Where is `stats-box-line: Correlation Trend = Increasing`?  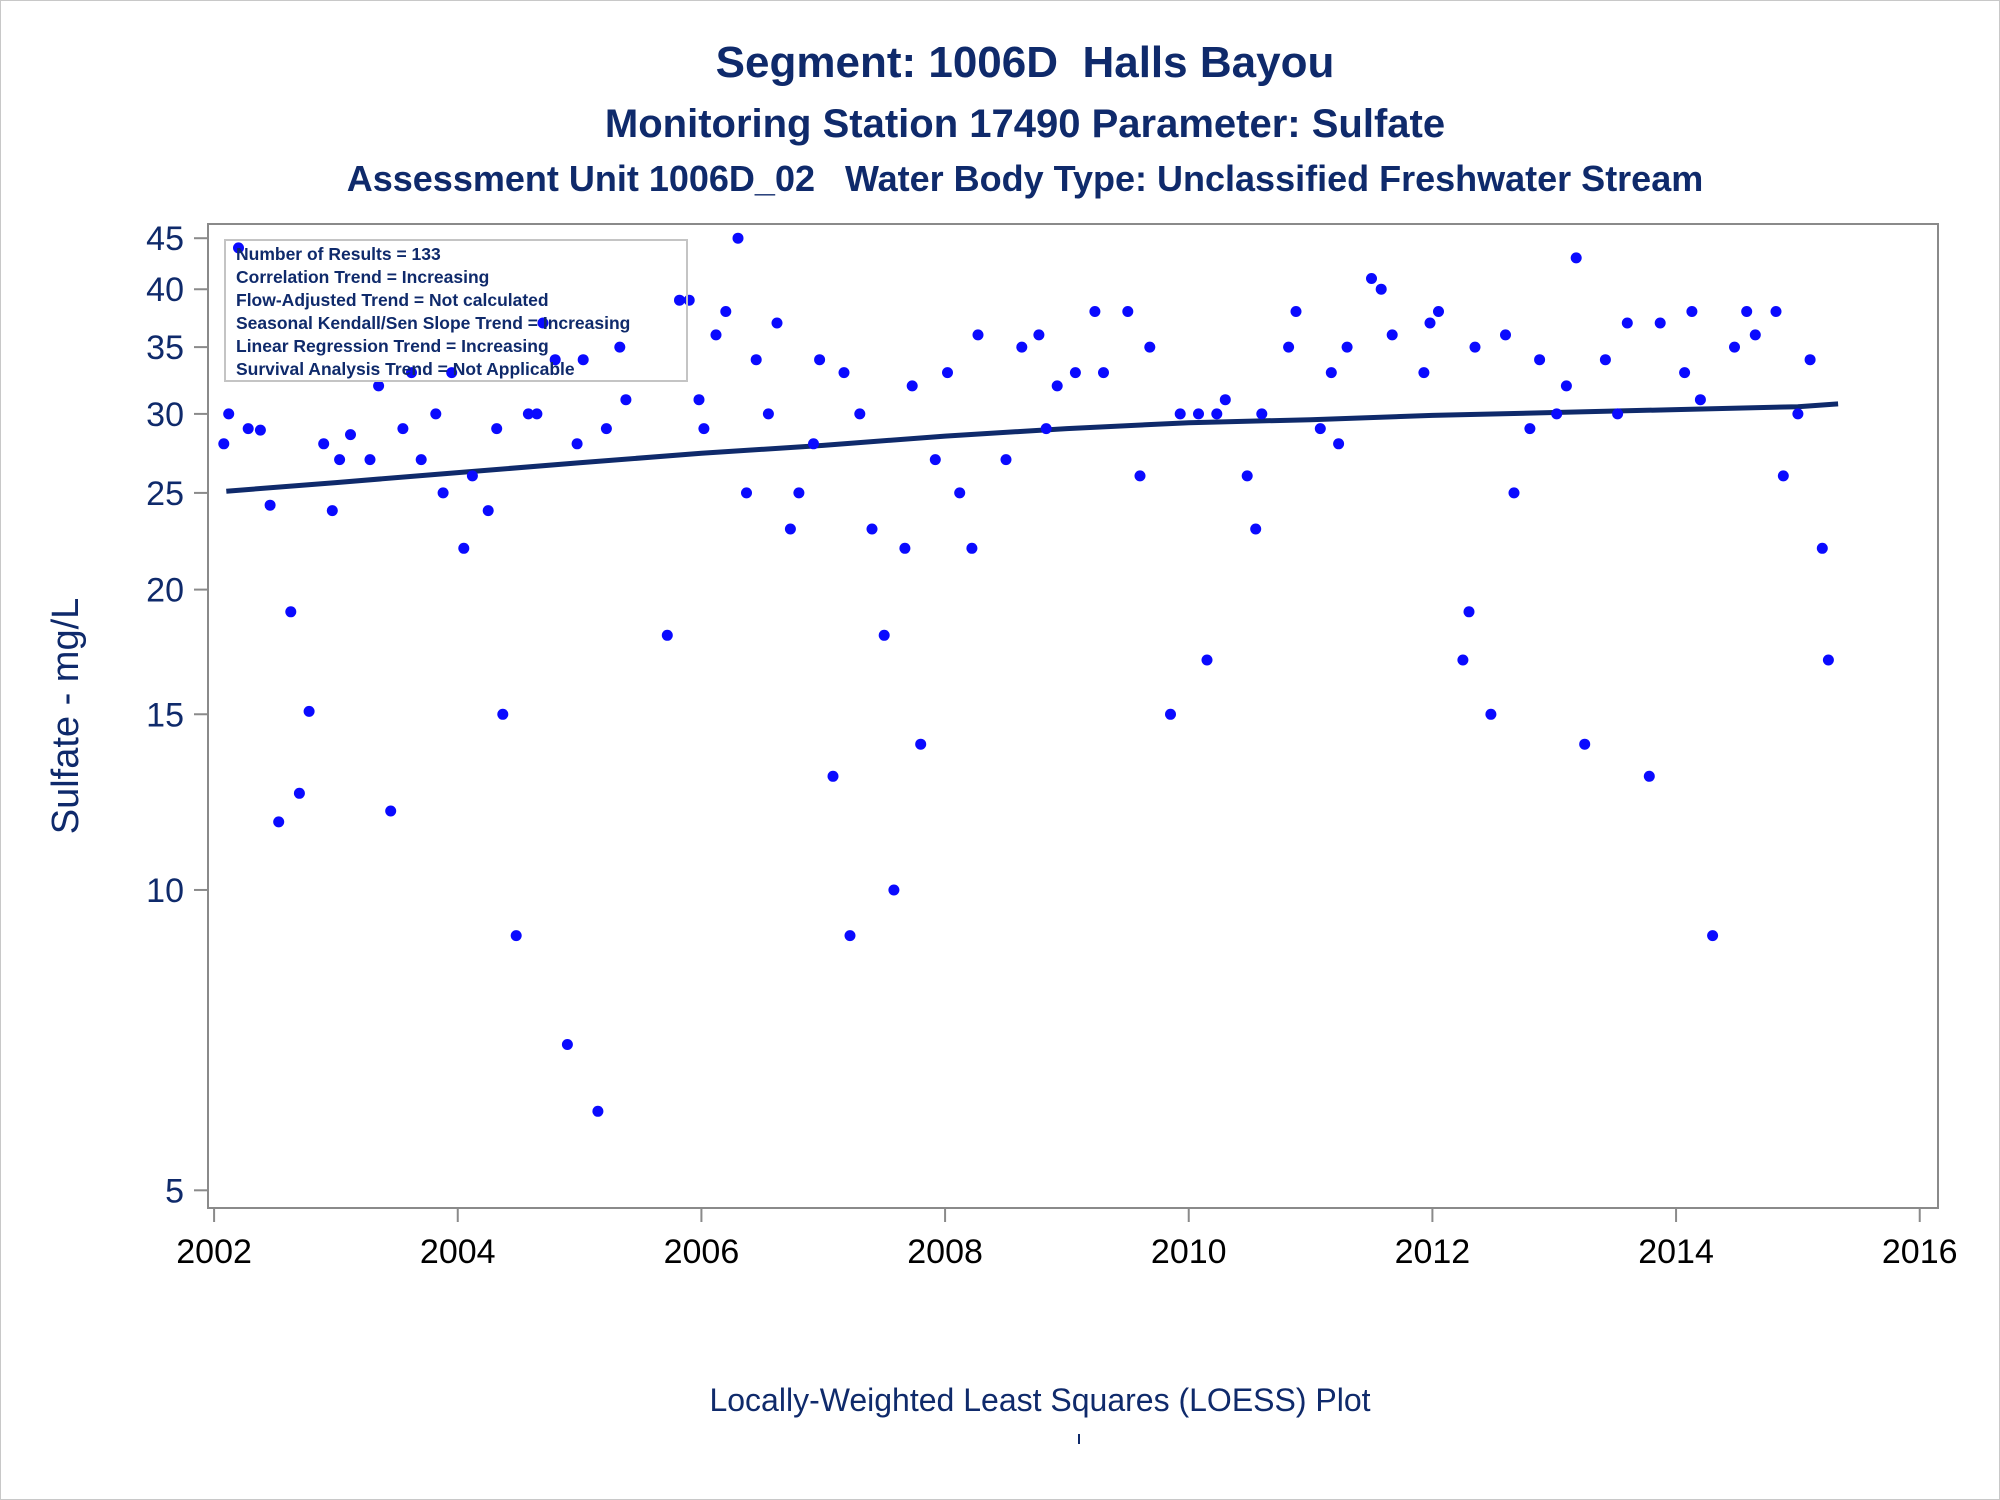 stats-box-line: Correlation Trend = Increasing is located at coordinates (362, 277).